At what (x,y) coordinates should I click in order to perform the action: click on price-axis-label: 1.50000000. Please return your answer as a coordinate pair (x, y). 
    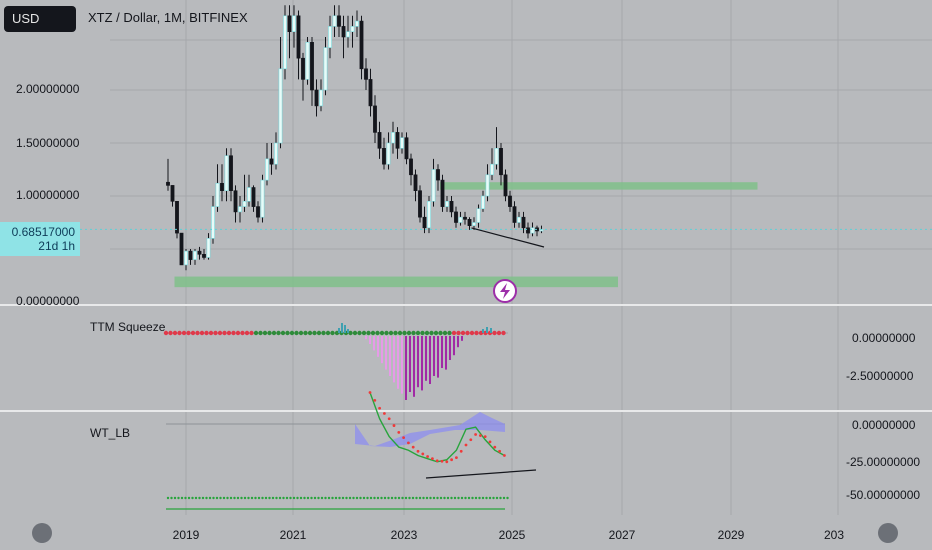
    Looking at the image, I should click on (48, 143).